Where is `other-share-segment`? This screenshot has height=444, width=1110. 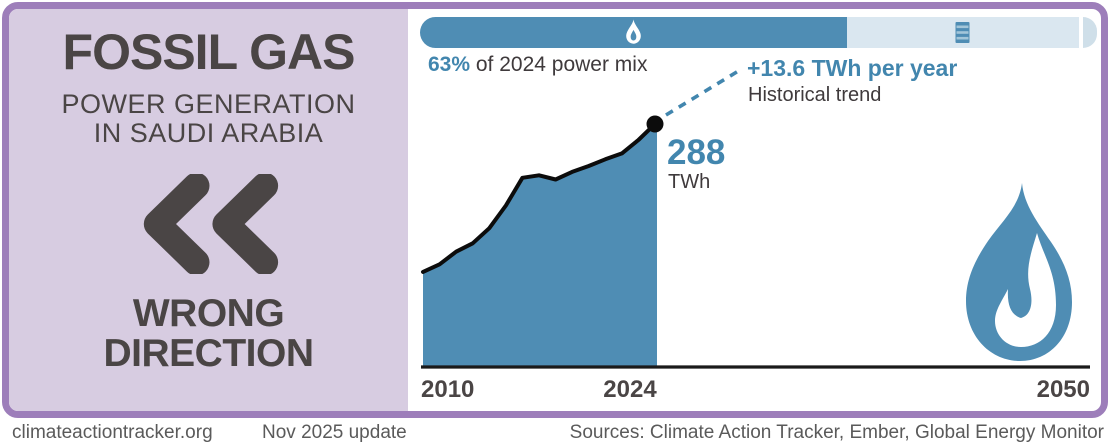
other-share-segment is located at coordinates (962, 32).